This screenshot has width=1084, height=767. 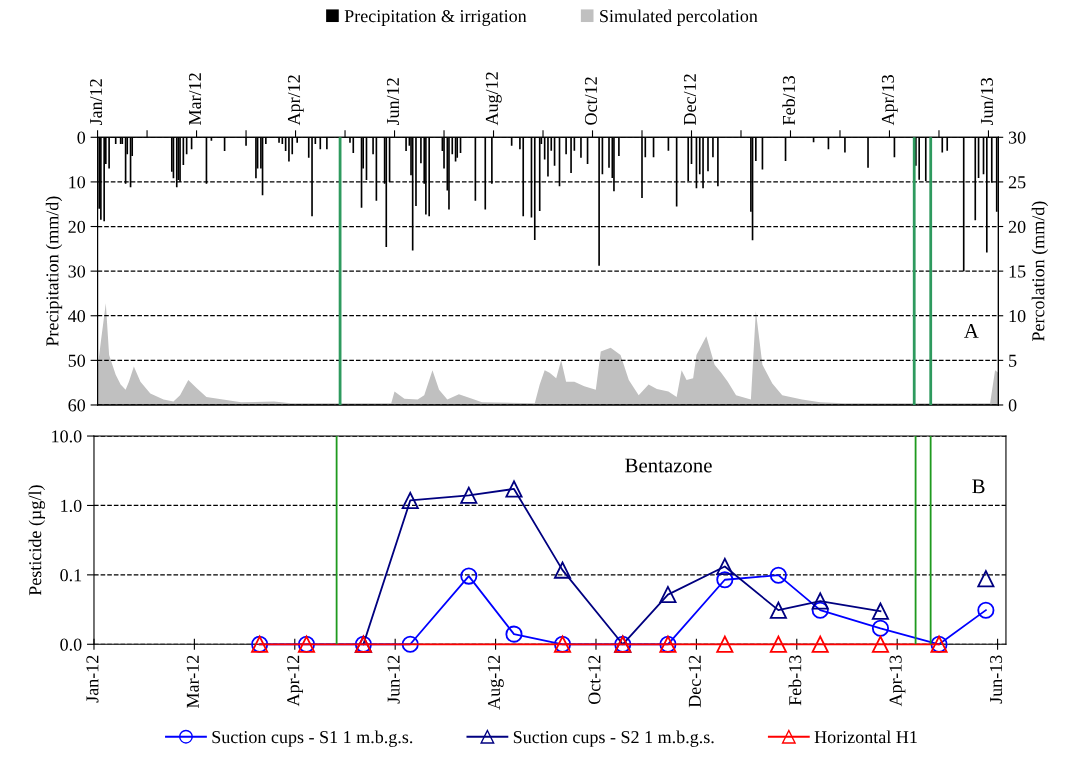 What do you see at coordinates (694, 681) in the screenshot?
I see `x-tick-label: Dec-12` at bounding box center [694, 681].